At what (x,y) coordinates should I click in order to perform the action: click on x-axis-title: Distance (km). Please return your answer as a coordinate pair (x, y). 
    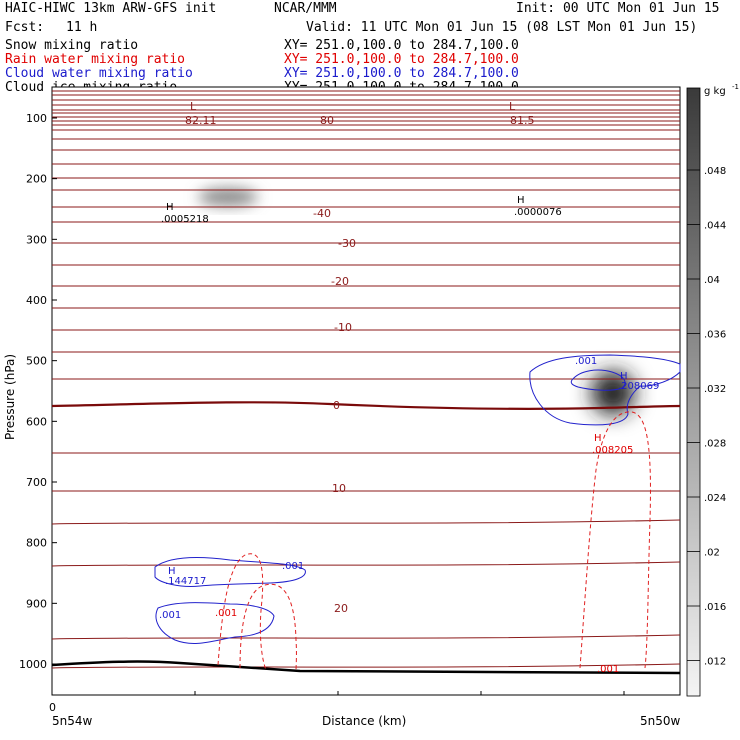
    Looking at the image, I should click on (364, 721).